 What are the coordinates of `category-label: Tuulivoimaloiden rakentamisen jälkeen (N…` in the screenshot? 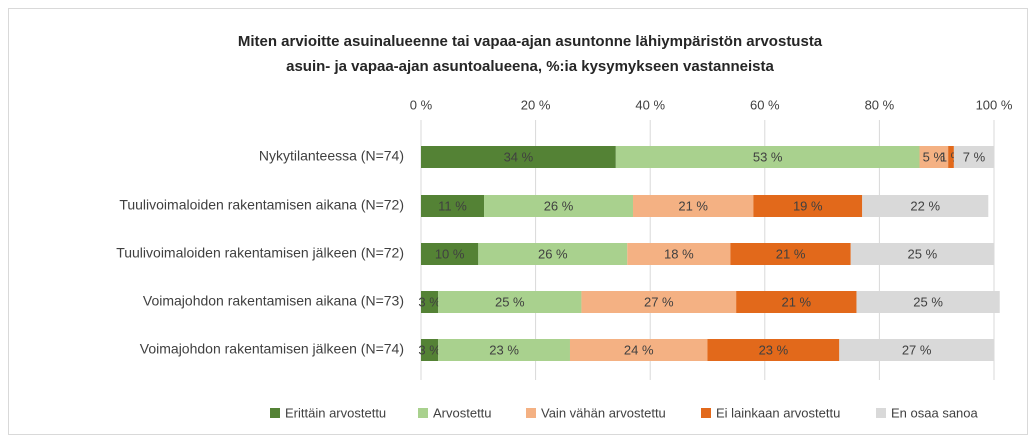 It's located at (260, 253).